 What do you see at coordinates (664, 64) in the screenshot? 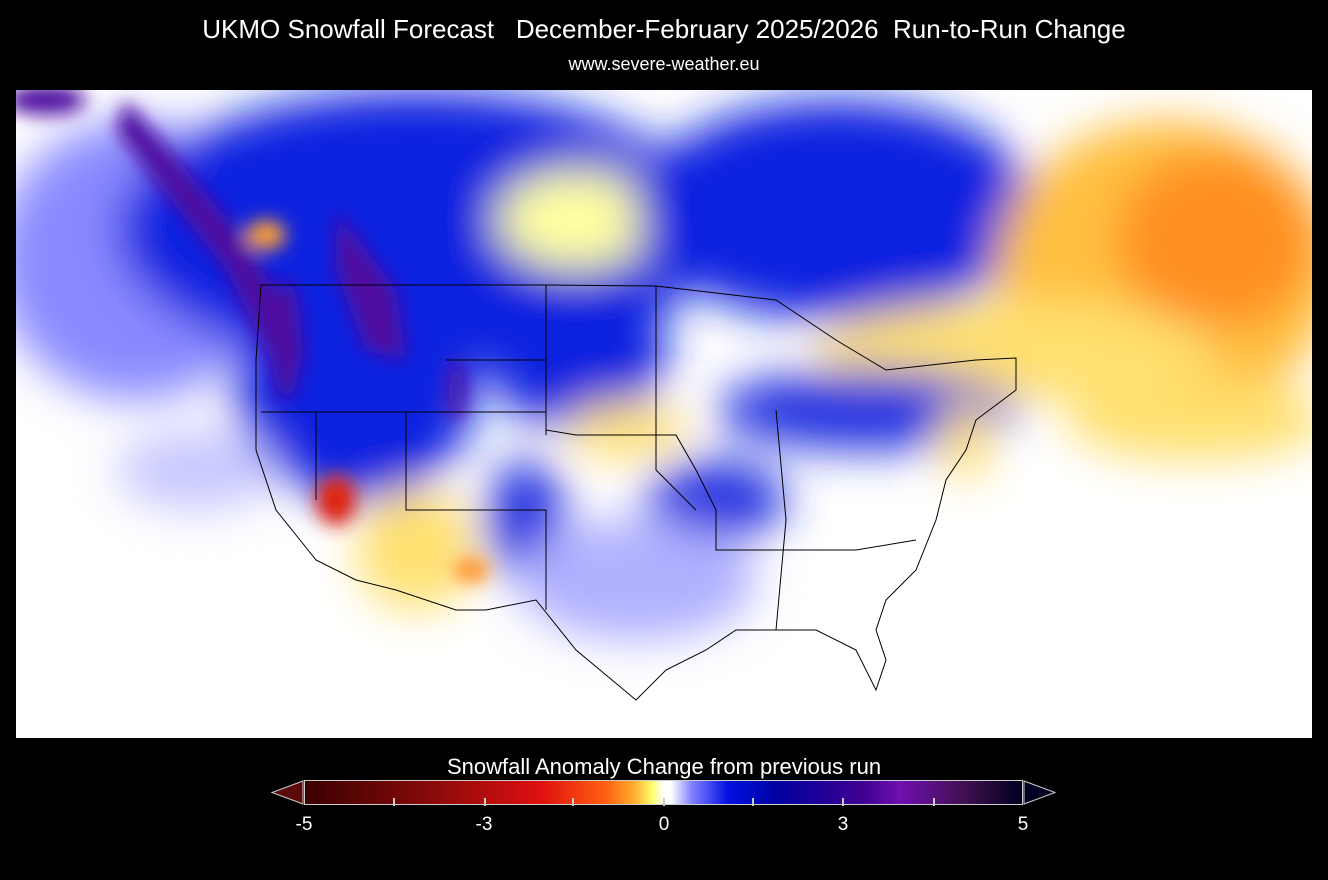
I see `source-url: www.severe-weather.eu` at bounding box center [664, 64].